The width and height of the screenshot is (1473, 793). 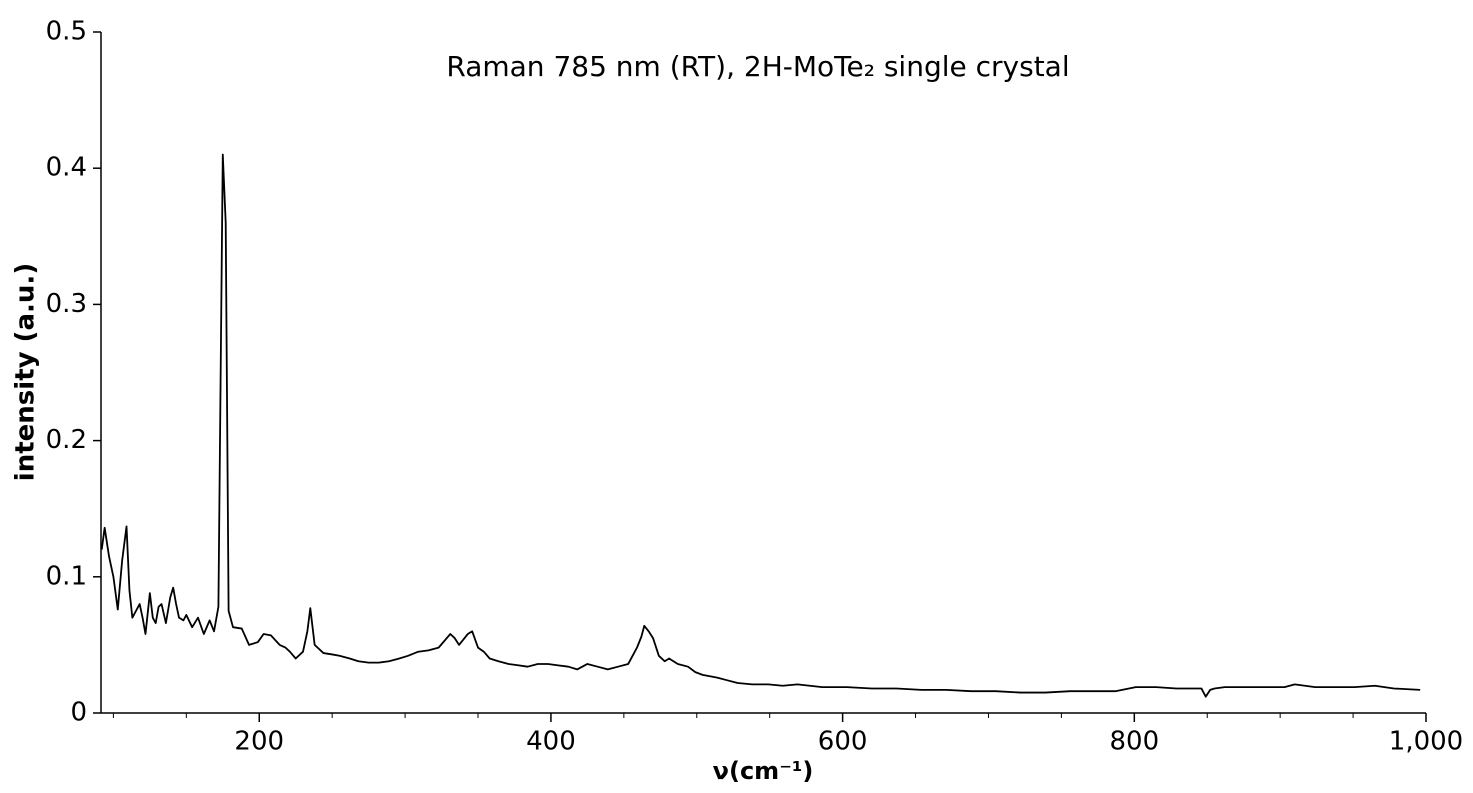 What do you see at coordinates (843, 742) in the screenshot?
I see `x-tick-label: 600` at bounding box center [843, 742].